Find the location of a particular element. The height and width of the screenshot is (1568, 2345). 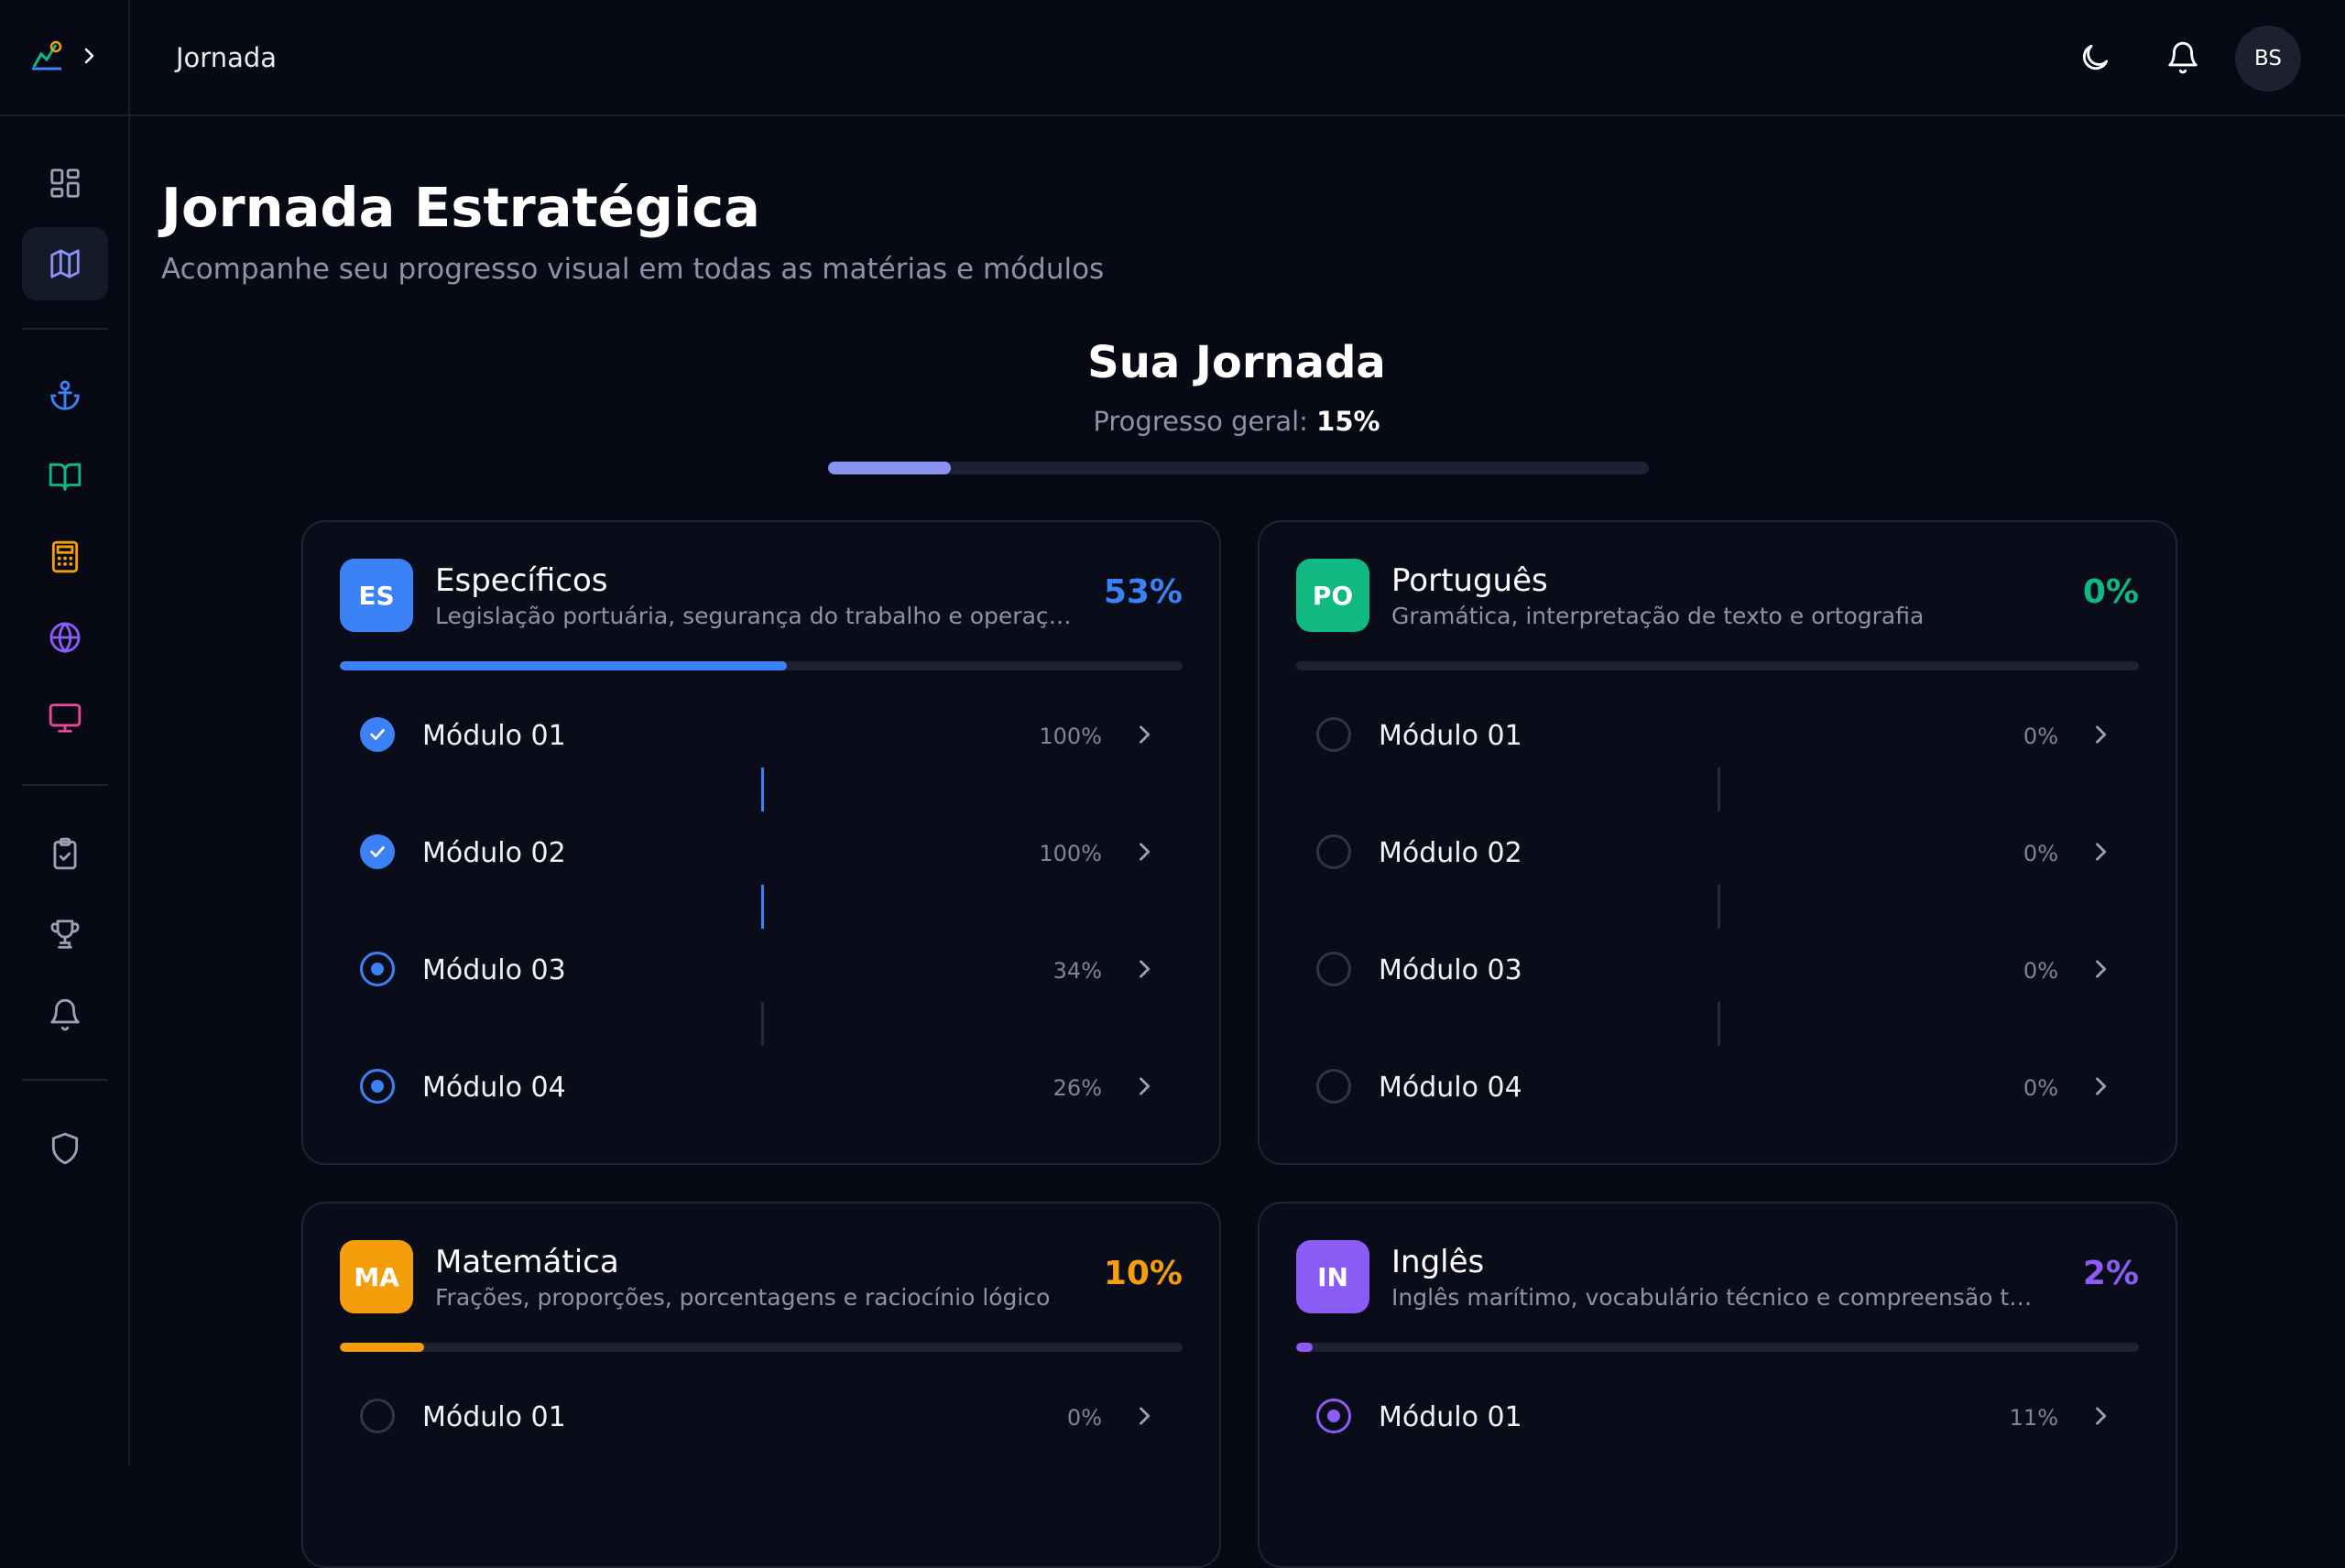

subject-title: Específicos is located at coordinates (521, 580).